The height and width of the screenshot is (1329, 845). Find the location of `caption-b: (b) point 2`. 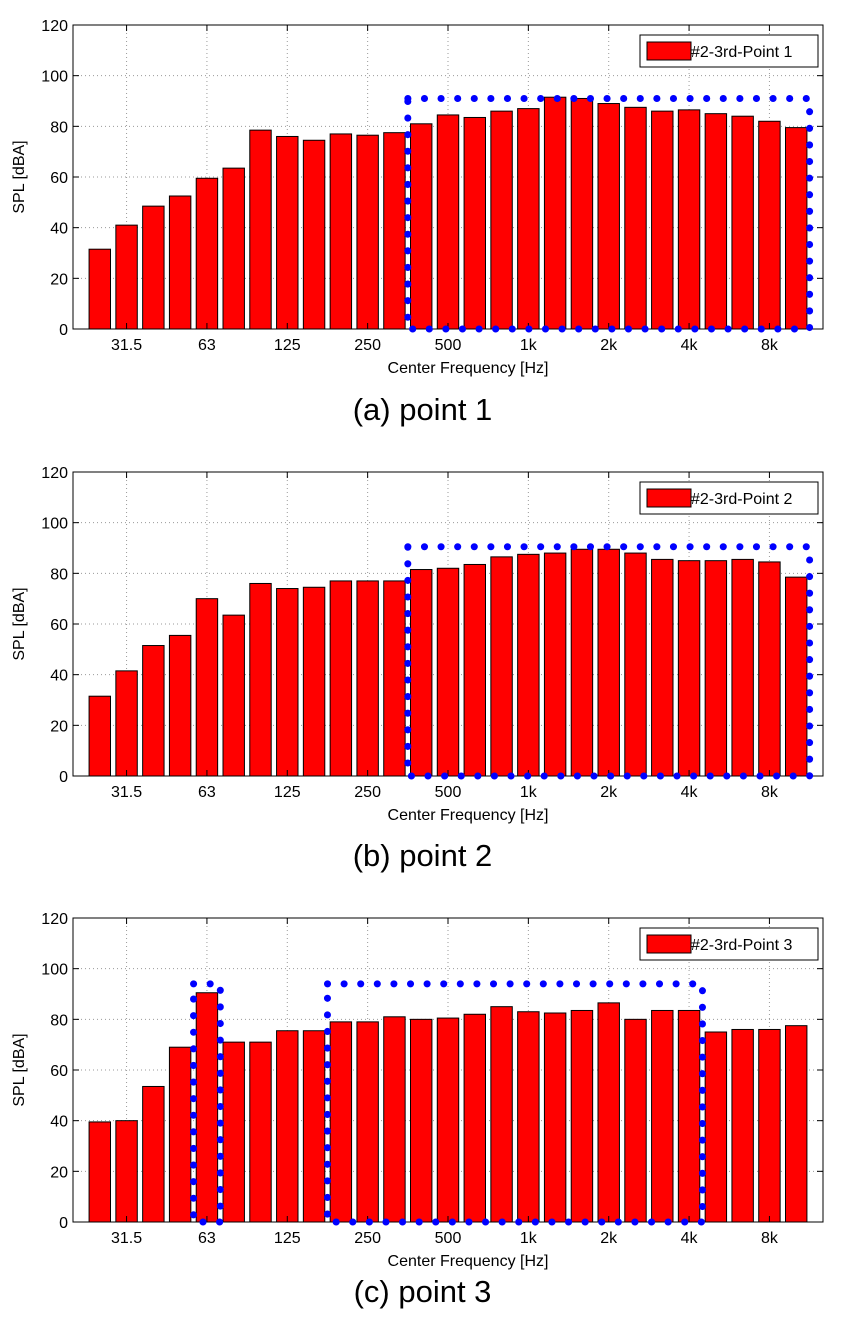

caption-b: (b) point 2 is located at coordinates (422, 855).